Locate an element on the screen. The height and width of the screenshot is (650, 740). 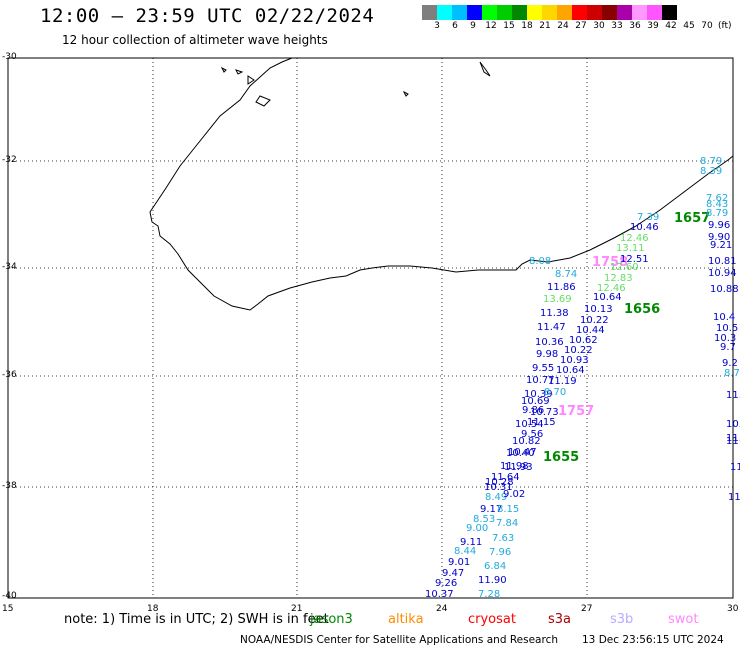
wave-height-value: 10.54 is located at coordinates (529, 424).